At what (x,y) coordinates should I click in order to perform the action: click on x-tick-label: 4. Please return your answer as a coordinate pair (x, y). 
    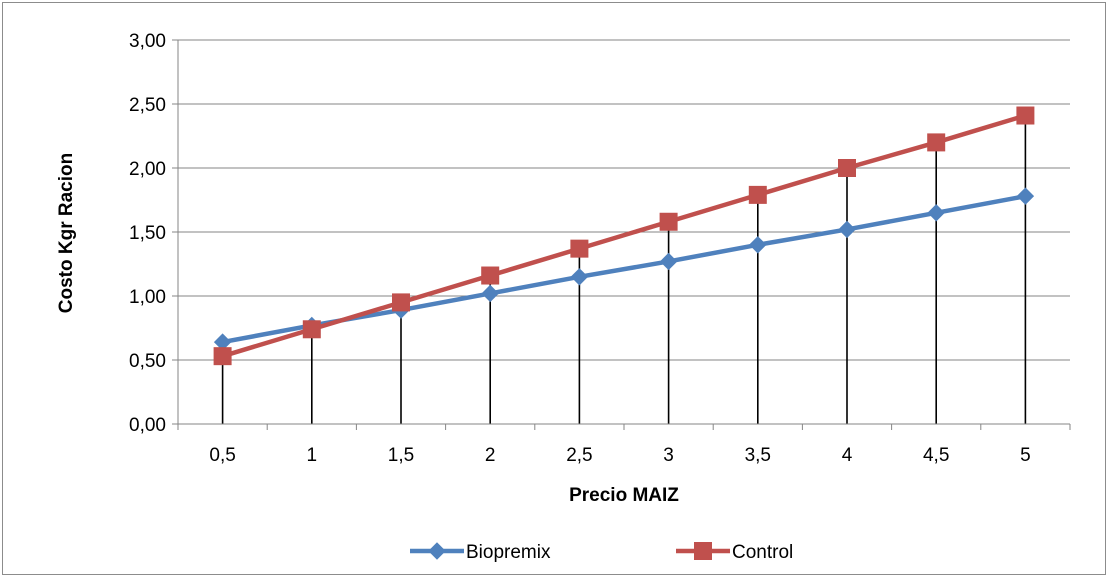
    Looking at the image, I should click on (847, 455).